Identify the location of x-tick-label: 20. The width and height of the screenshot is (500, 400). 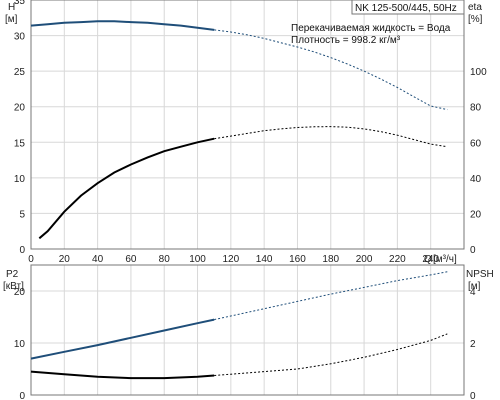
(65, 259).